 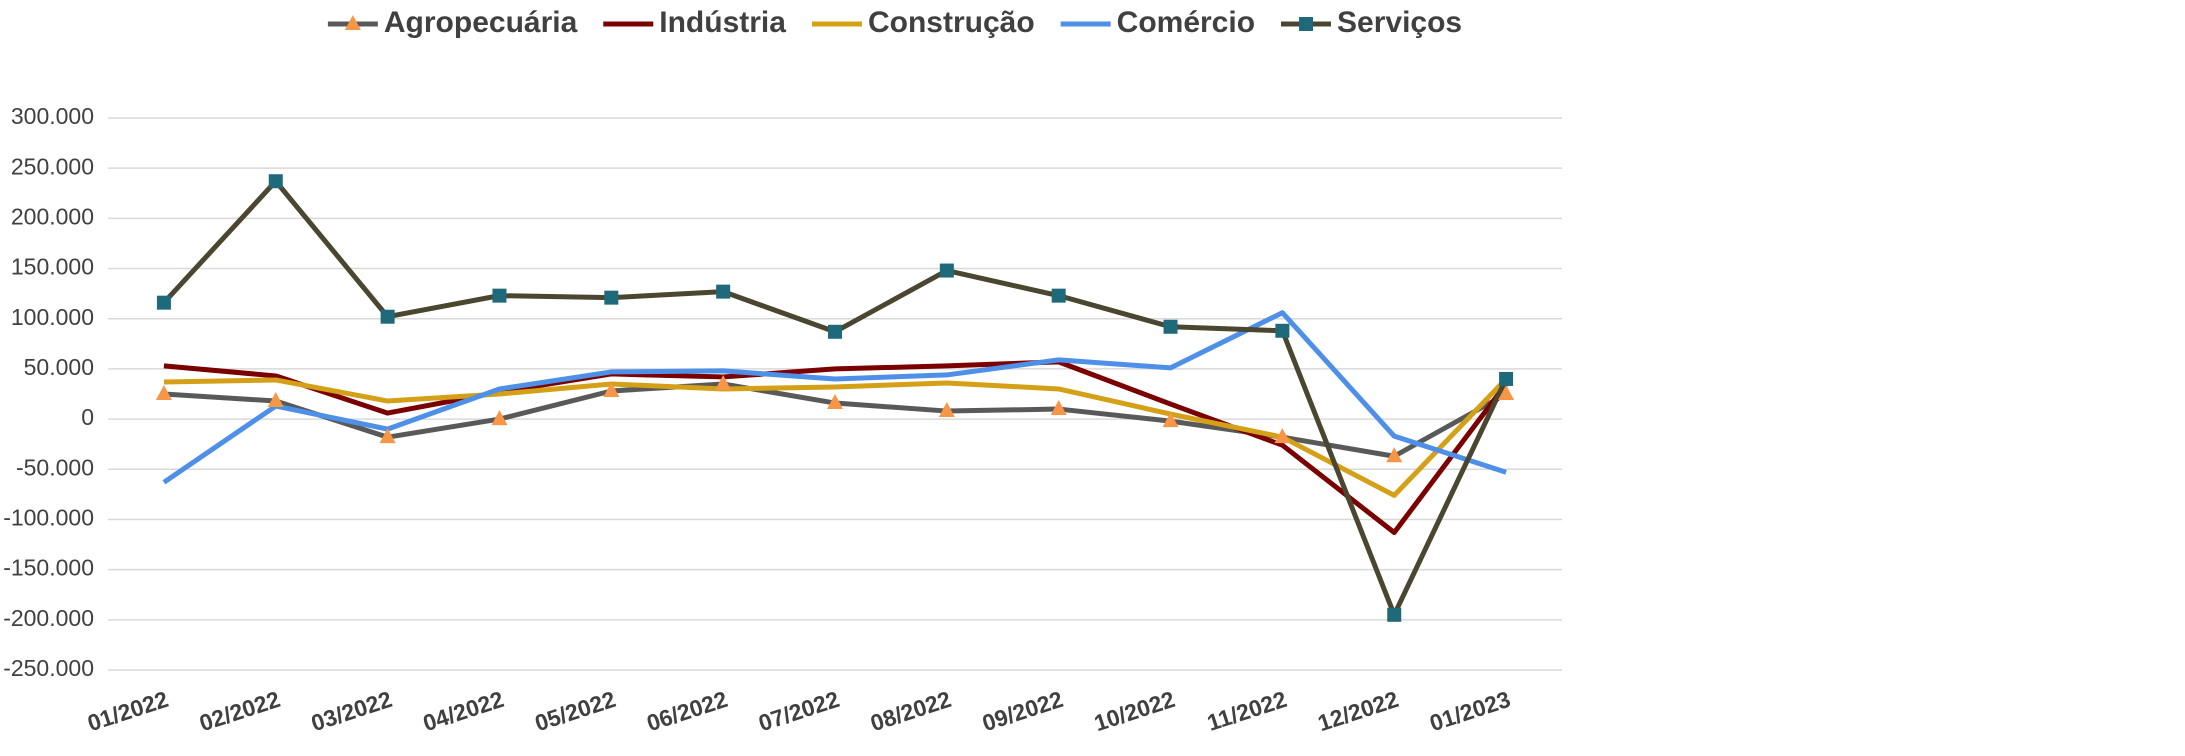 What do you see at coordinates (48, 518) in the screenshot?
I see `y-tick-label: -100.000` at bounding box center [48, 518].